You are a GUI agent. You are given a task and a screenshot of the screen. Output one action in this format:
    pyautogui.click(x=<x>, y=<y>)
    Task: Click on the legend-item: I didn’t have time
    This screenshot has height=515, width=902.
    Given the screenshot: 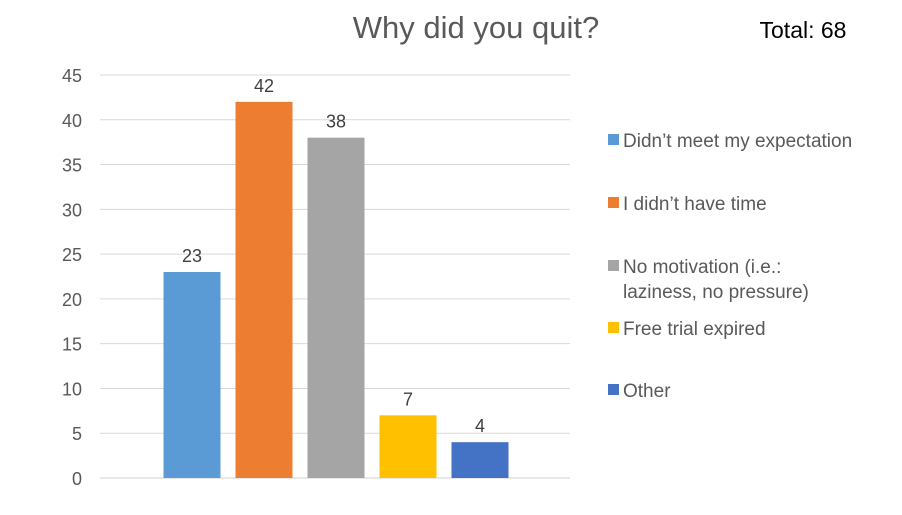 What is the action you would take?
    pyautogui.click(x=687, y=204)
    